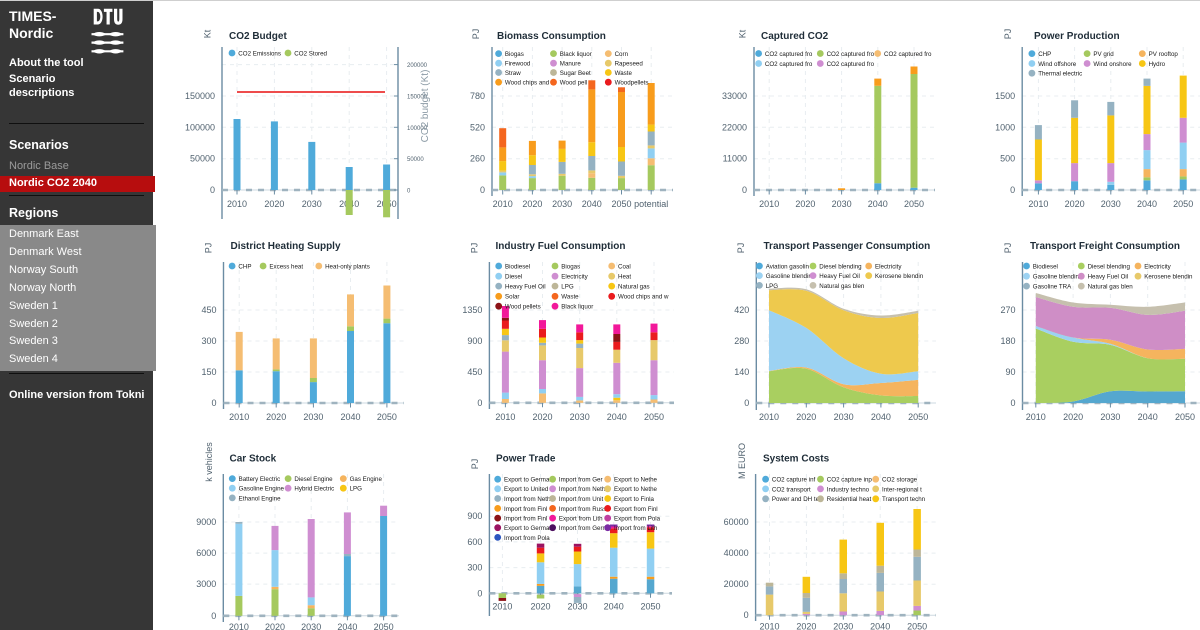 Image resolution: width=1200 pixels, height=630 pixels. Describe the element at coordinates (262, 489) in the screenshot. I see `svg-text: Gasoline Engine` at that location.